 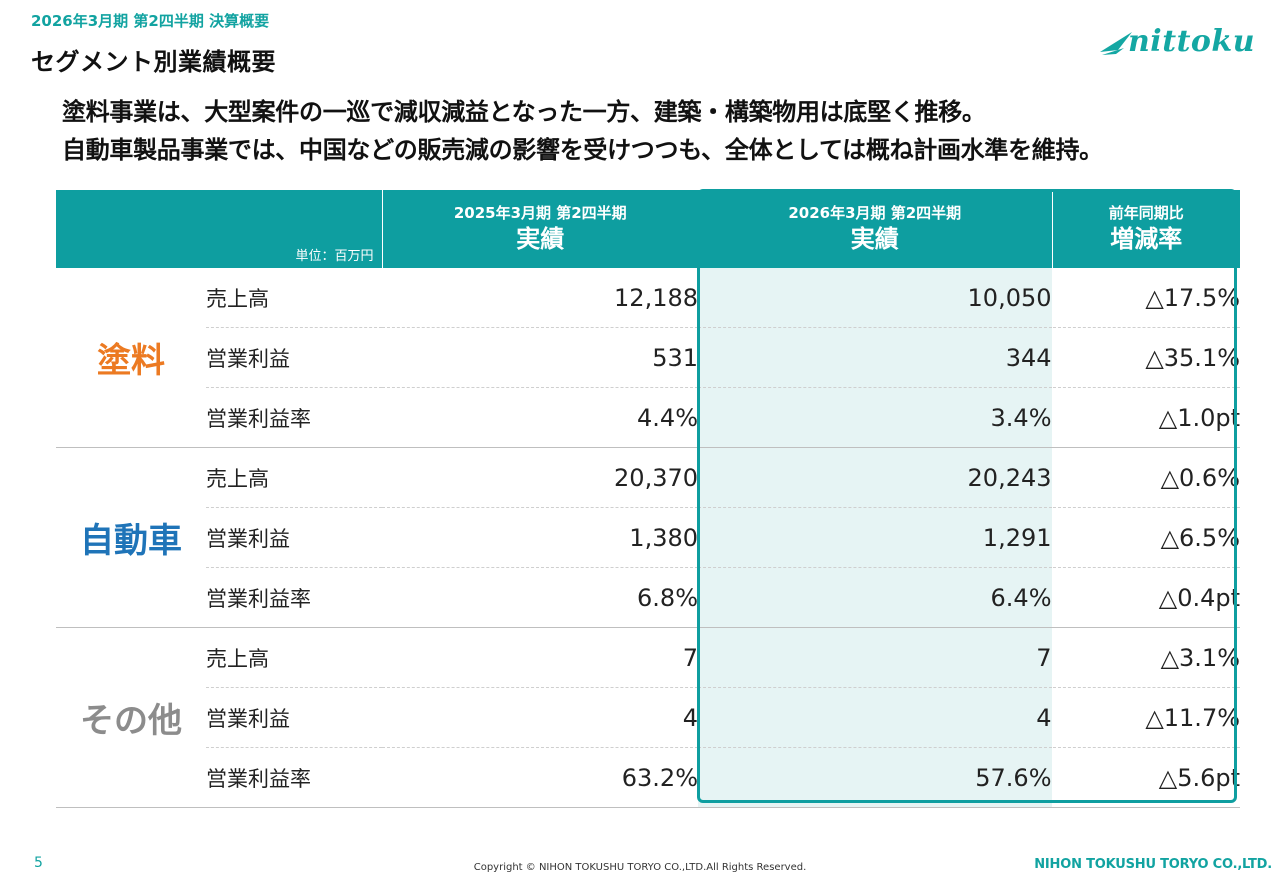 What do you see at coordinates (1146, 777) in the screenshot?
I see `value-change: △5.6pt` at bounding box center [1146, 777].